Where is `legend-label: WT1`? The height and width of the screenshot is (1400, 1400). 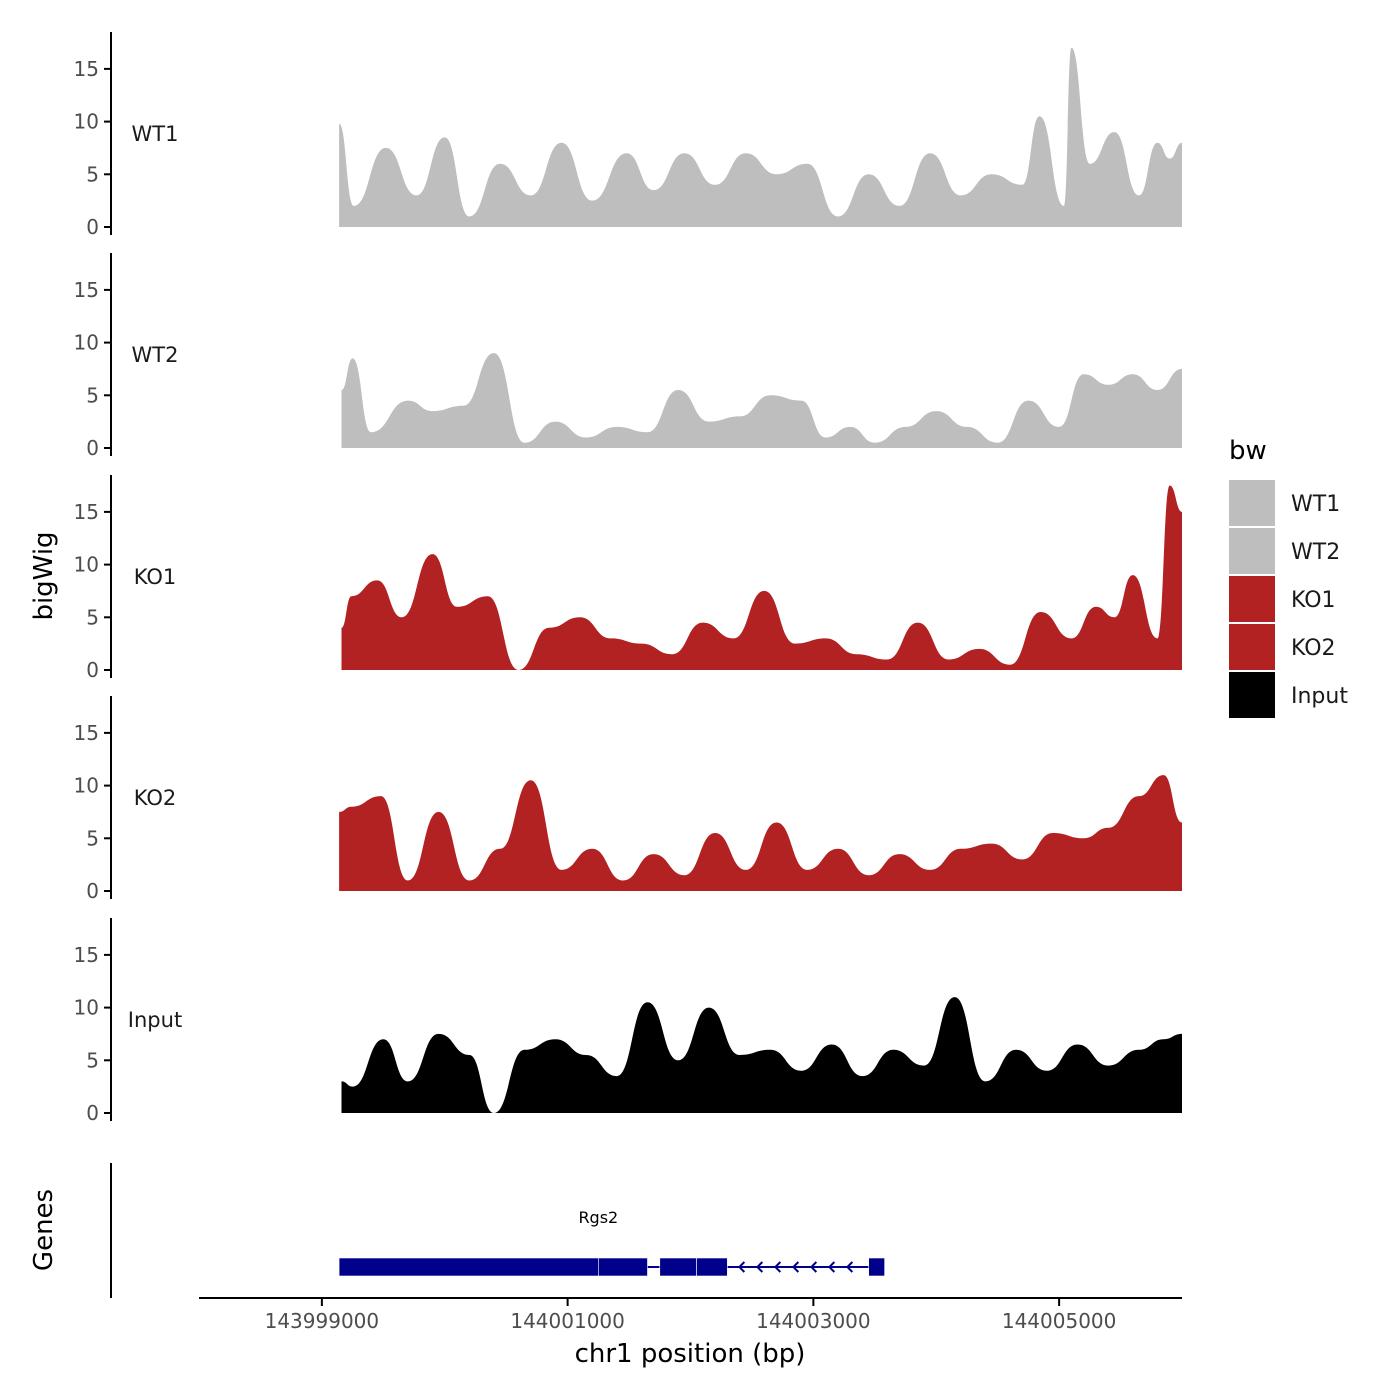
legend-label: WT1 is located at coordinates (1315, 504).